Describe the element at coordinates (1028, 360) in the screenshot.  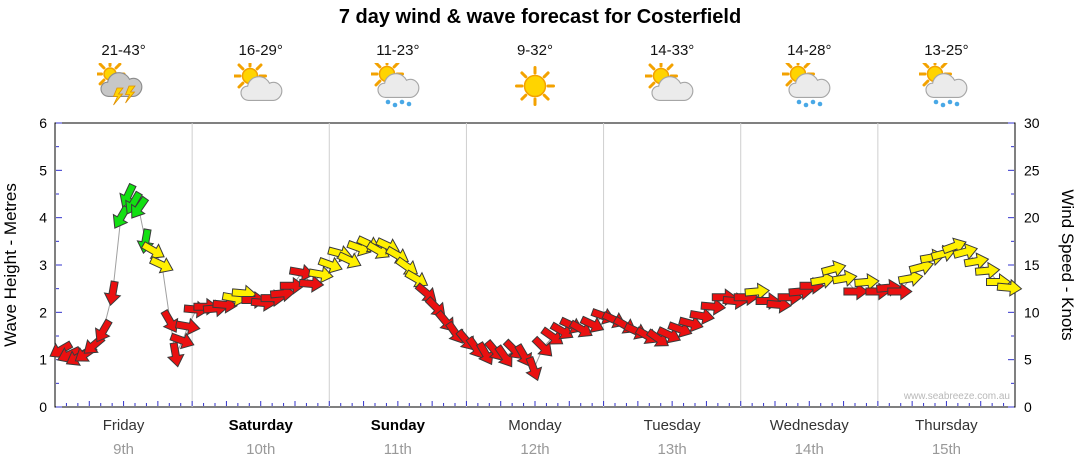
I see `right-tick-label: 5` at that location.